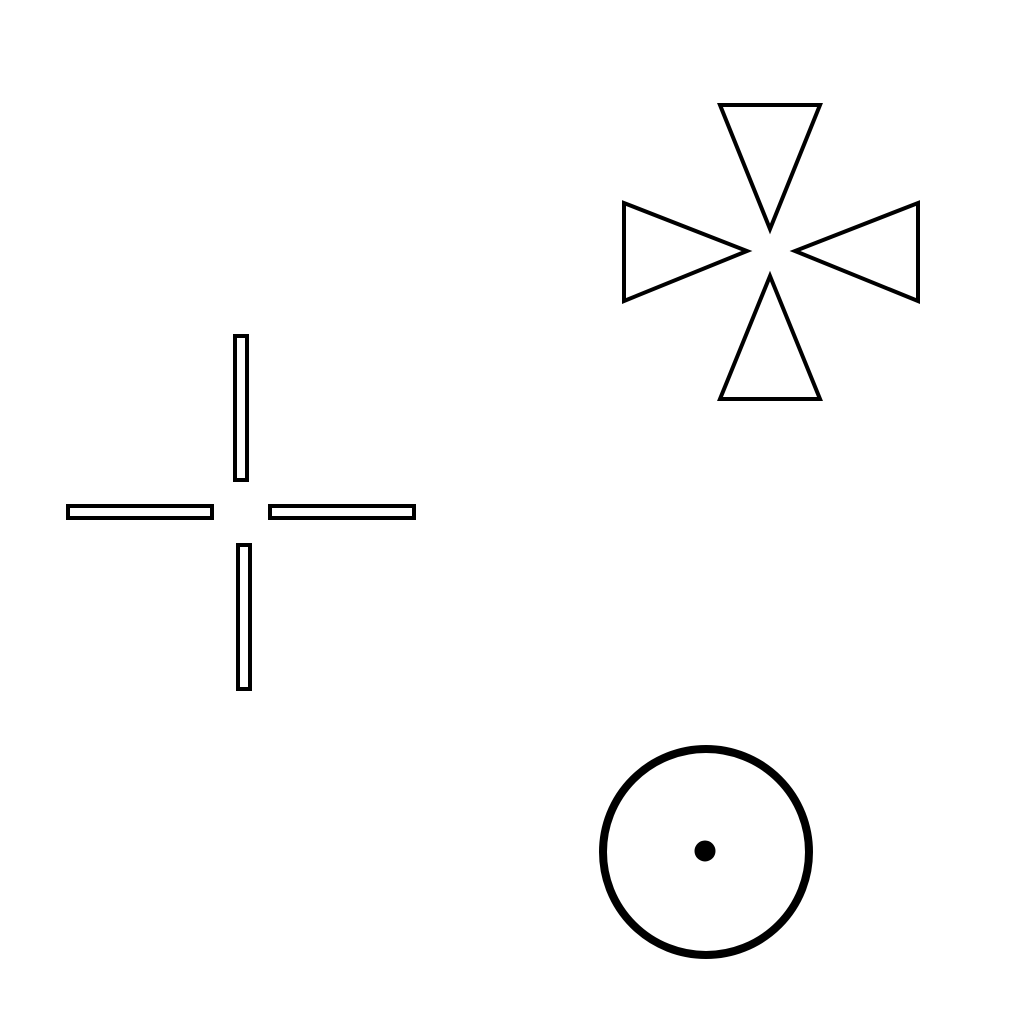  I want to click on crosshair-top-bar, so click(241, 408).